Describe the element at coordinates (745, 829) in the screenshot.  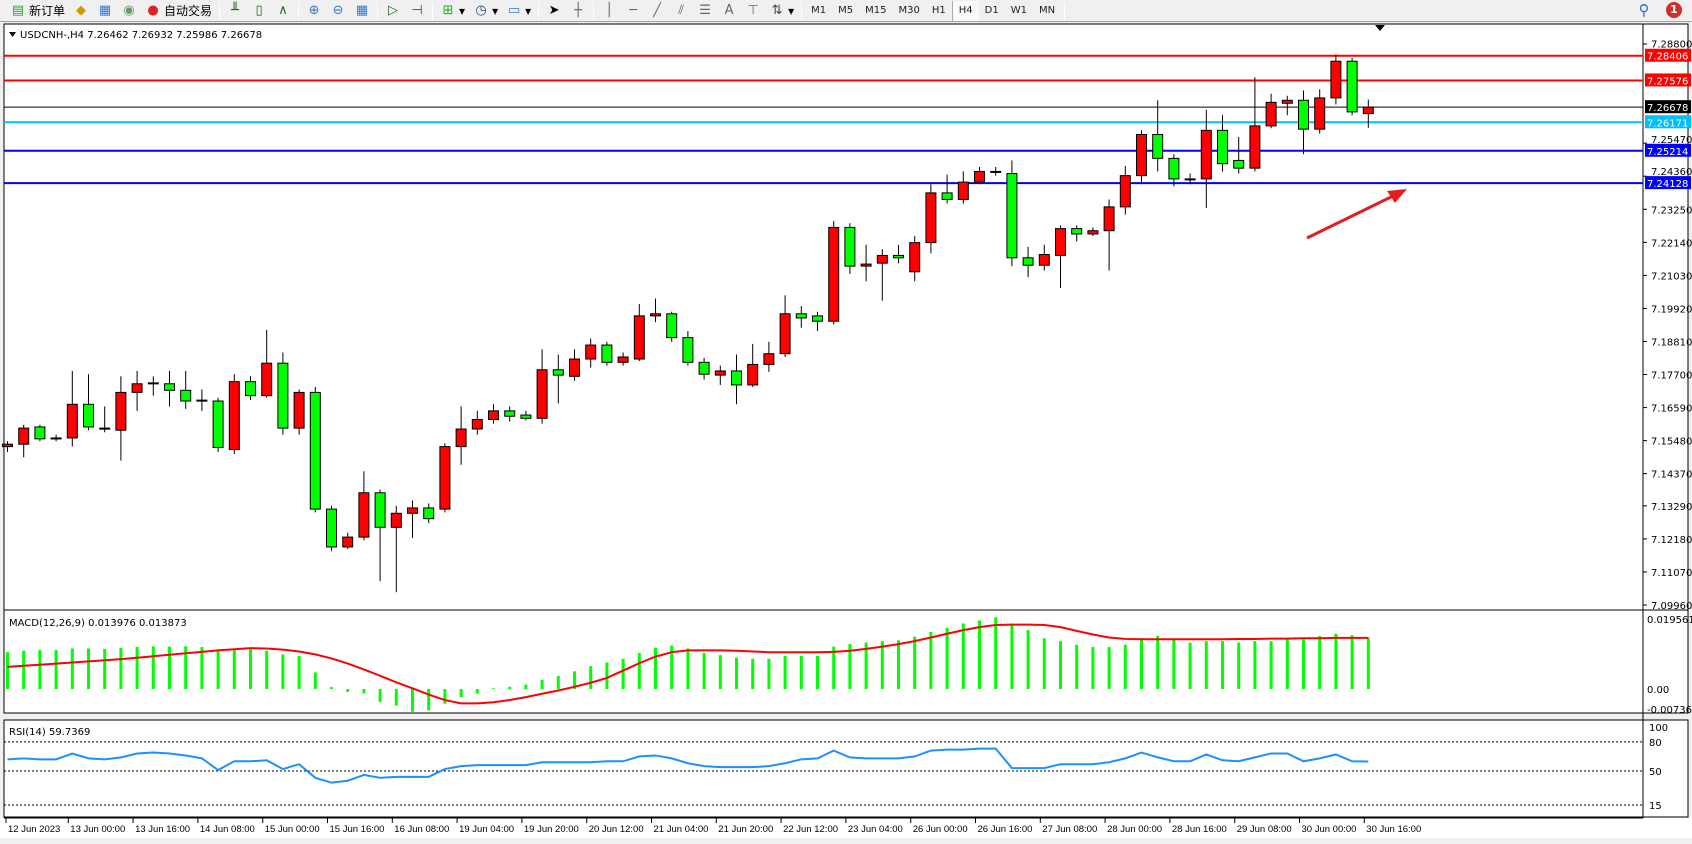
I see `time-label: 21 Jun 20:00` at that location.